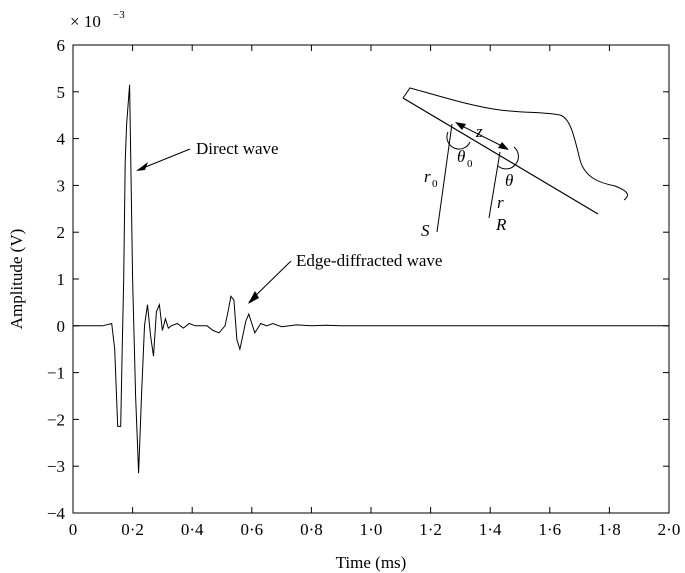 Image resolution: width=685 pixels, height=573 pixels. I want to click on x-tick-label: 2·0, so click(669, 529).